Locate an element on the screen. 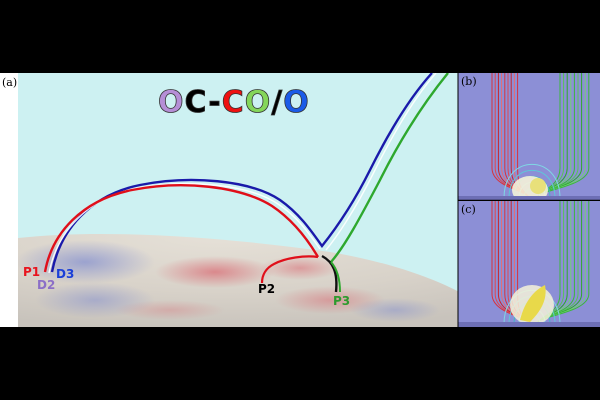 This screenshot has width=600, height=400. inset-c-surface is located at coordinates (529, 324).